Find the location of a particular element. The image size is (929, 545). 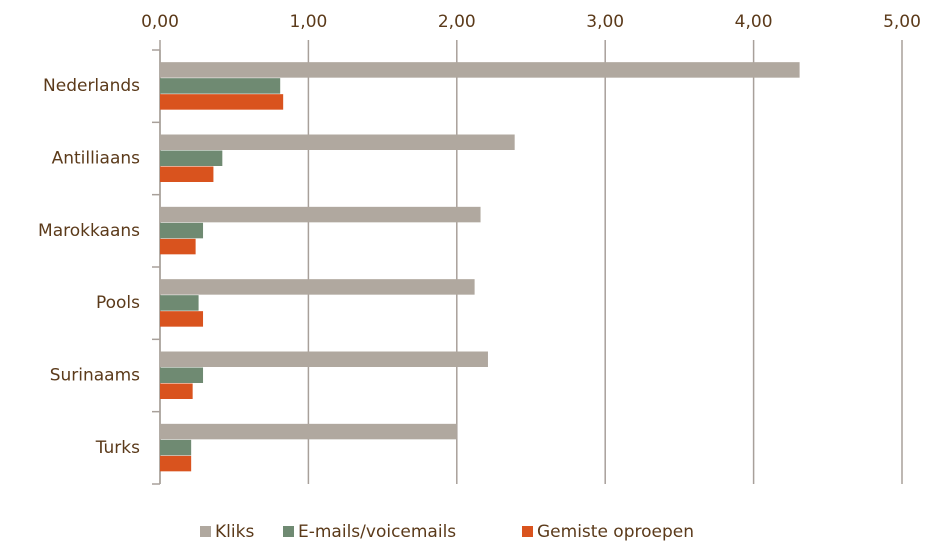

y-tick-label: Surinaams is located at coordinates (95, 376).